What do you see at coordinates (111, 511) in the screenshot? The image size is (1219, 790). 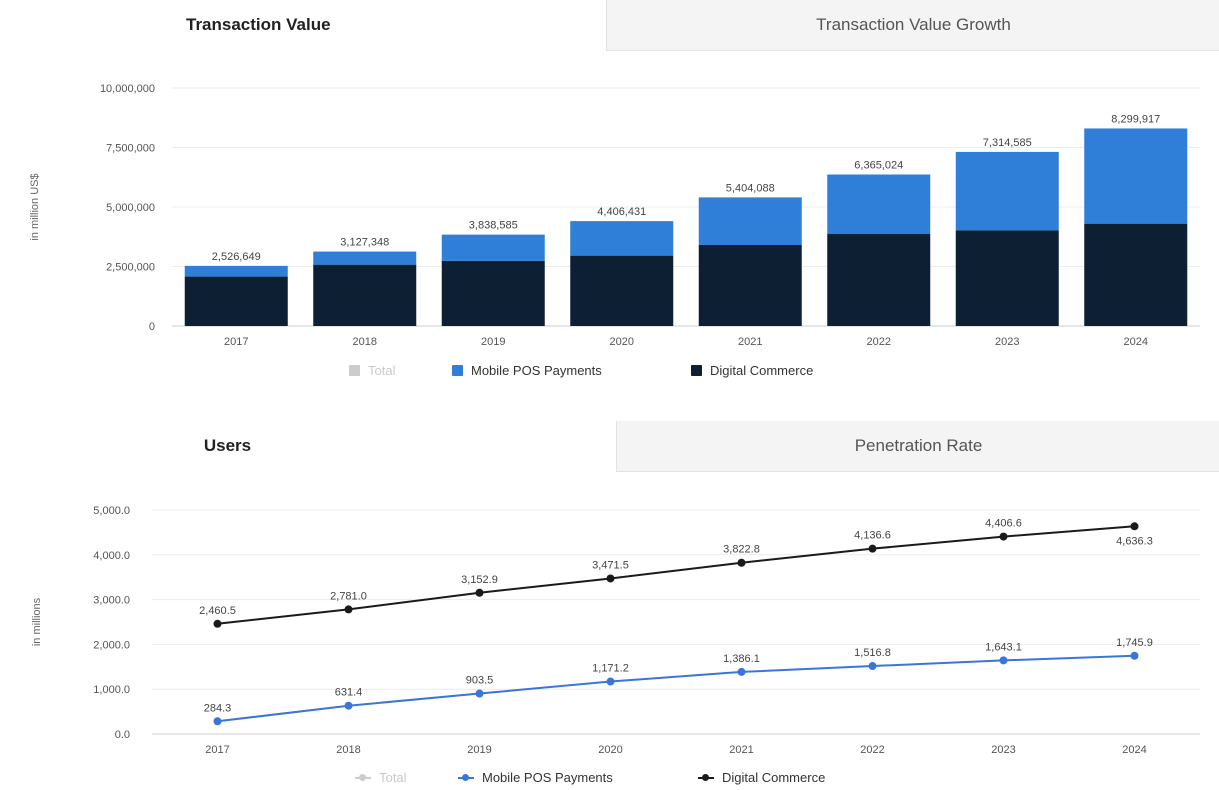 I see `y-tick-label: 5,000.0` at bounding box center [111, 511].